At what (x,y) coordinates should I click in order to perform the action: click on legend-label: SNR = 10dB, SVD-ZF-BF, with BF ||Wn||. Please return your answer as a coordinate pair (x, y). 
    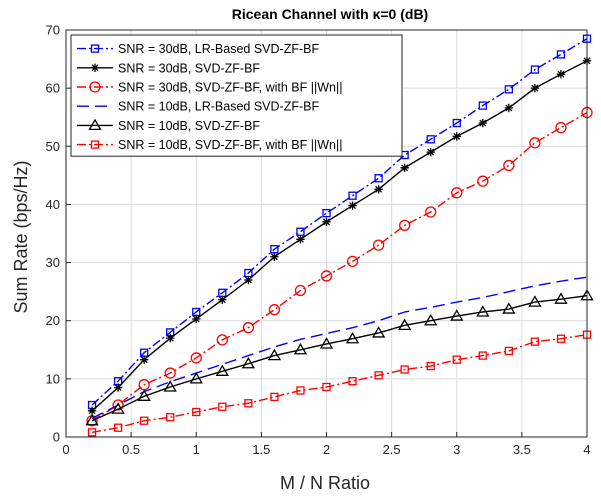
    Looking at the image, I should click on (230, 145).